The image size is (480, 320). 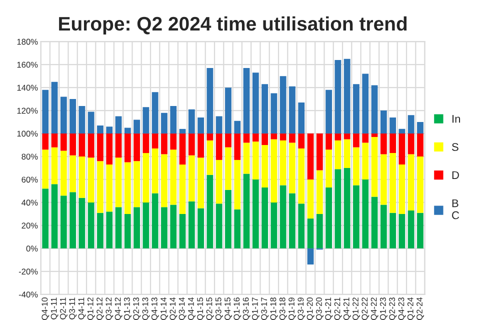 I want to click on x-tick-label: Q3-14, so click(x=182, y=308).